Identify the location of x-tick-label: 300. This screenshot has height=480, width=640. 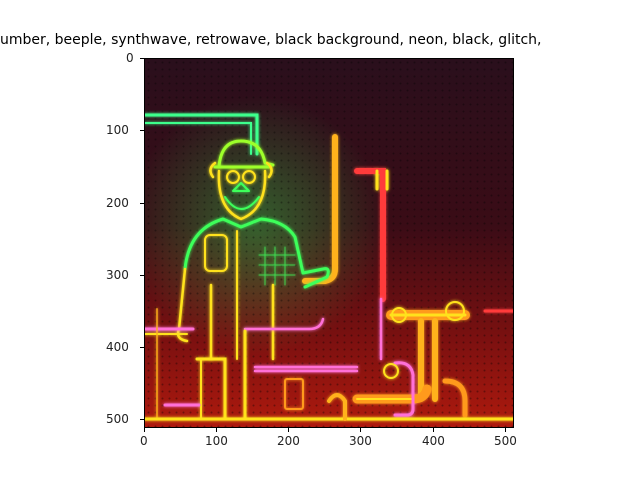
(360, 441).